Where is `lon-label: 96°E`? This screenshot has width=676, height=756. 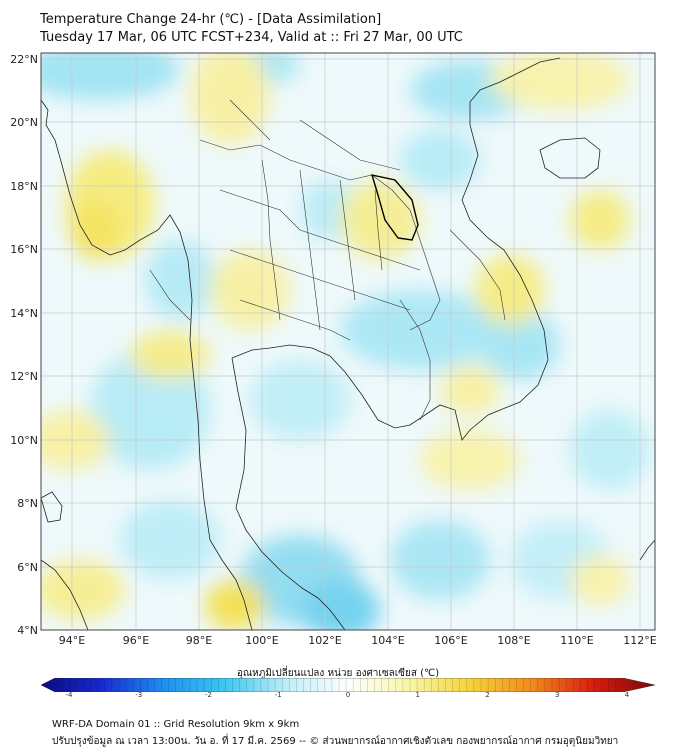
lon-label: 96°E is located at coordinates (136, 640).